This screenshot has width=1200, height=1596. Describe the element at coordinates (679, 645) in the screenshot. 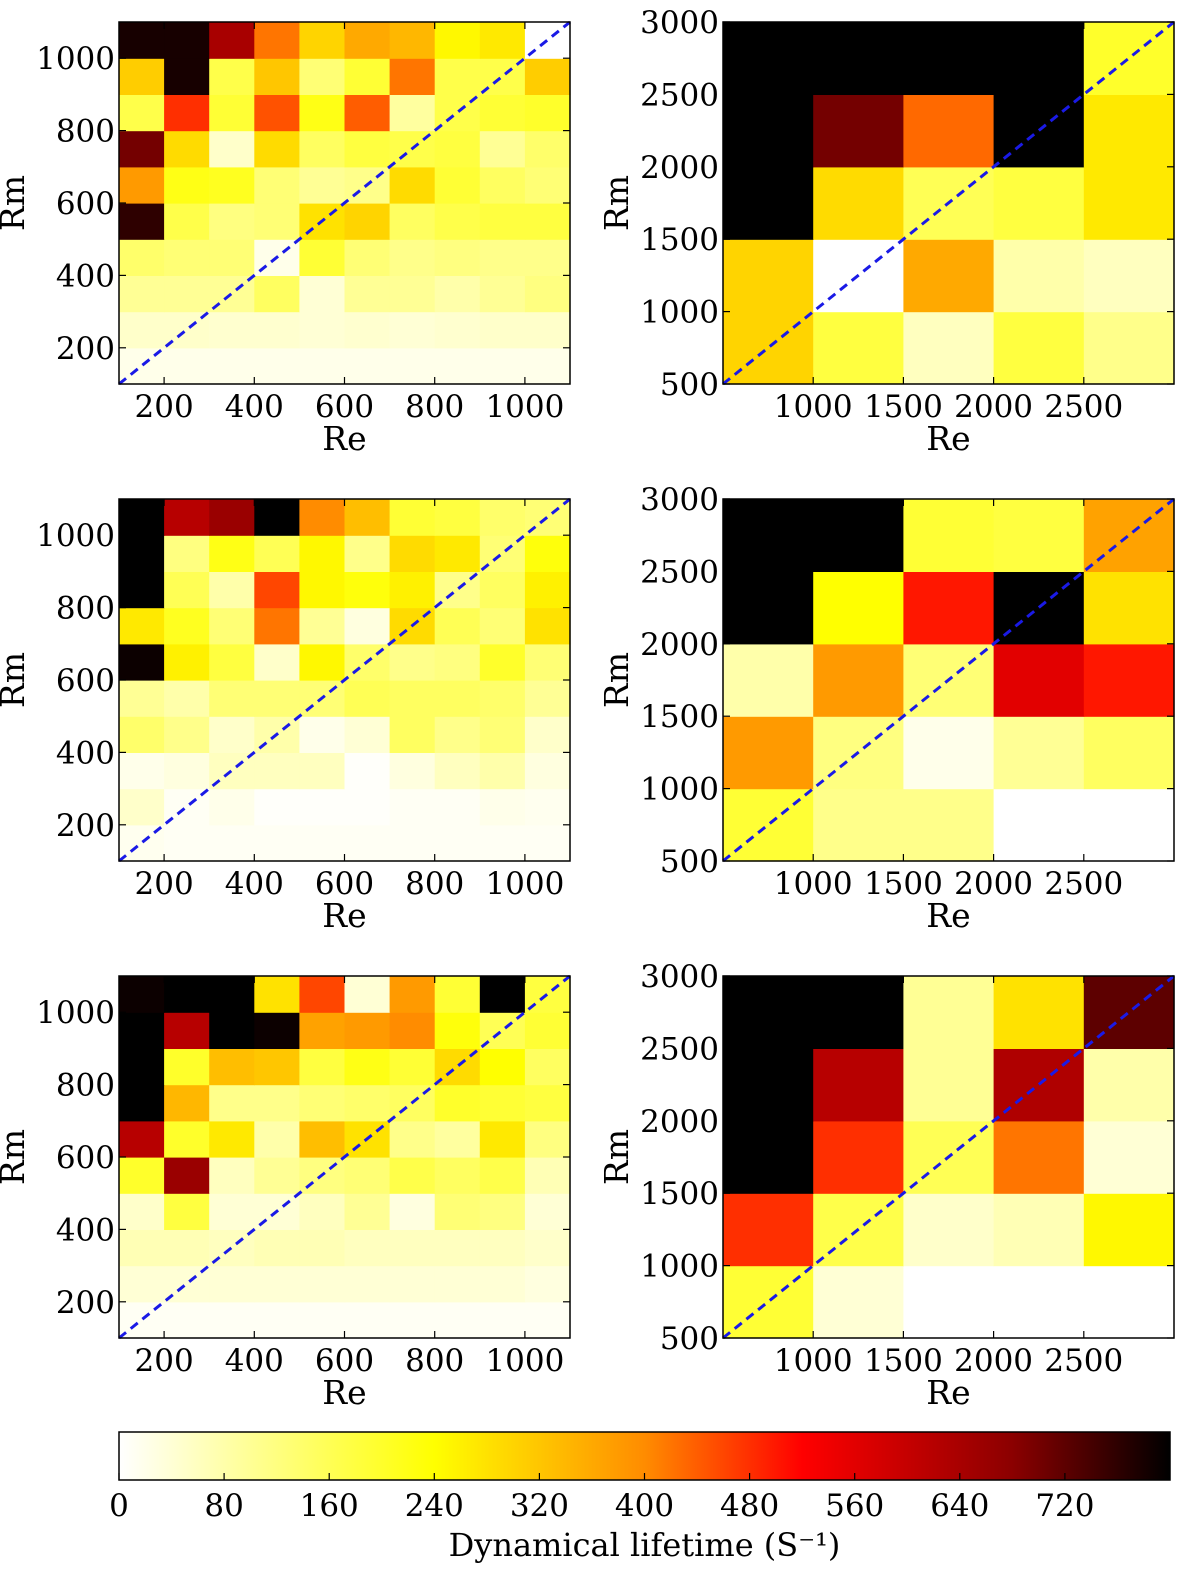

I see `y-tick-label: 2000` at that location.